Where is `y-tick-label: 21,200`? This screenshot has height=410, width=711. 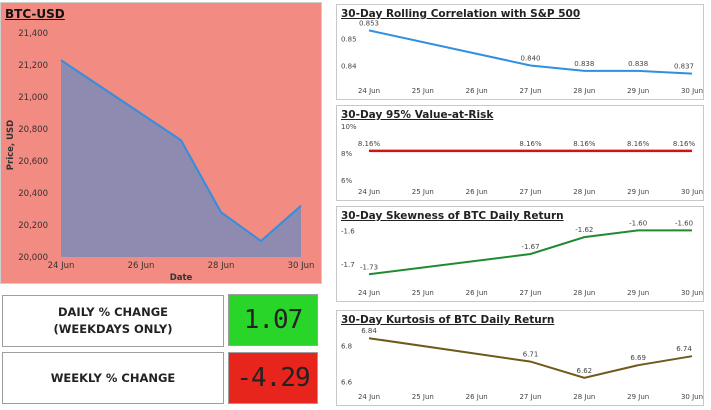
y-tick-label: 21,200 is located at coordinates (33, 66).